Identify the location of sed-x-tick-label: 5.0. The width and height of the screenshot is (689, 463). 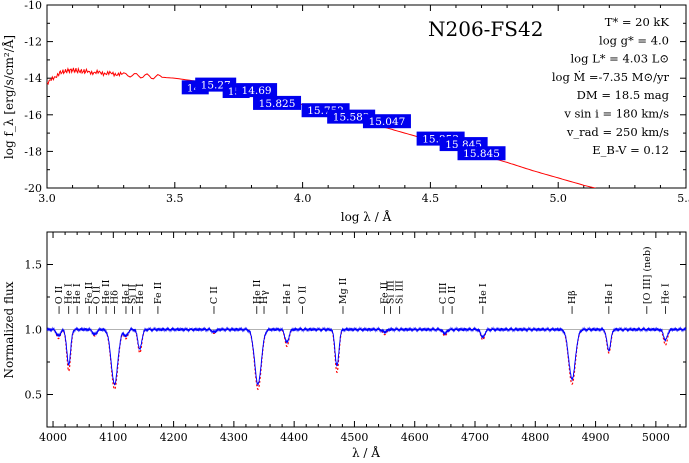
(558, 198).